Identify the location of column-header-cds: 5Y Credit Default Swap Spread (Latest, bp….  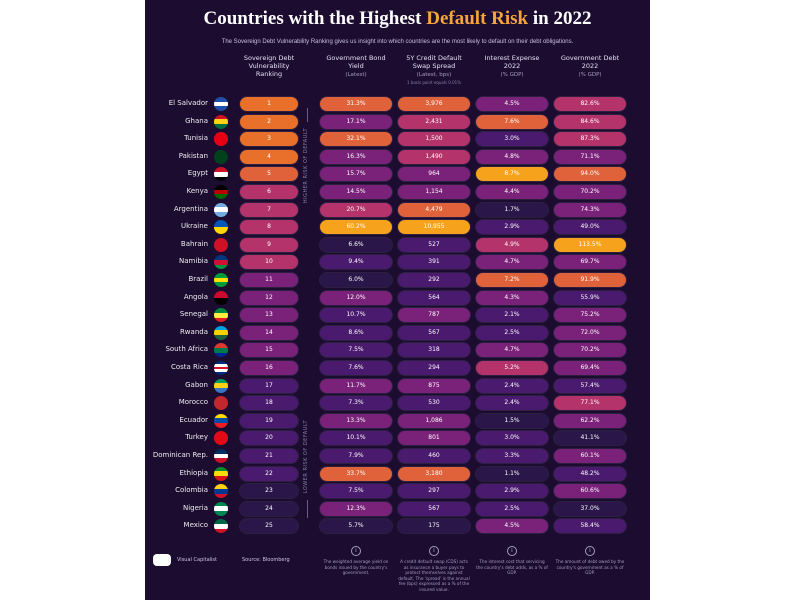
(434, 69).